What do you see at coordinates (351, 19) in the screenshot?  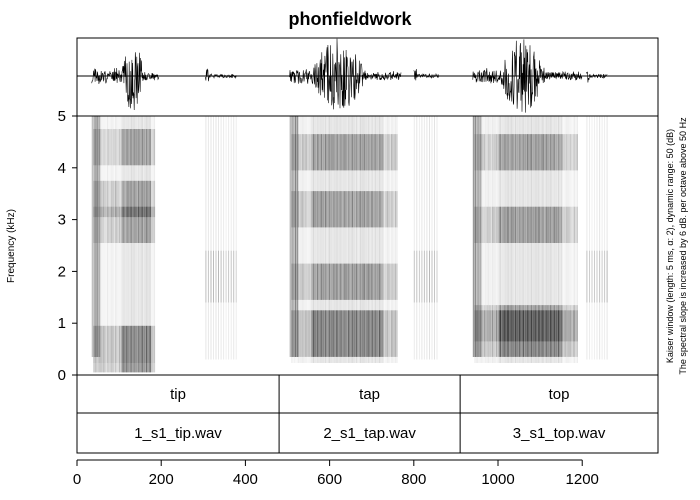 I see `chart-title: phonfieldwork` at bounding box center [351, 19].